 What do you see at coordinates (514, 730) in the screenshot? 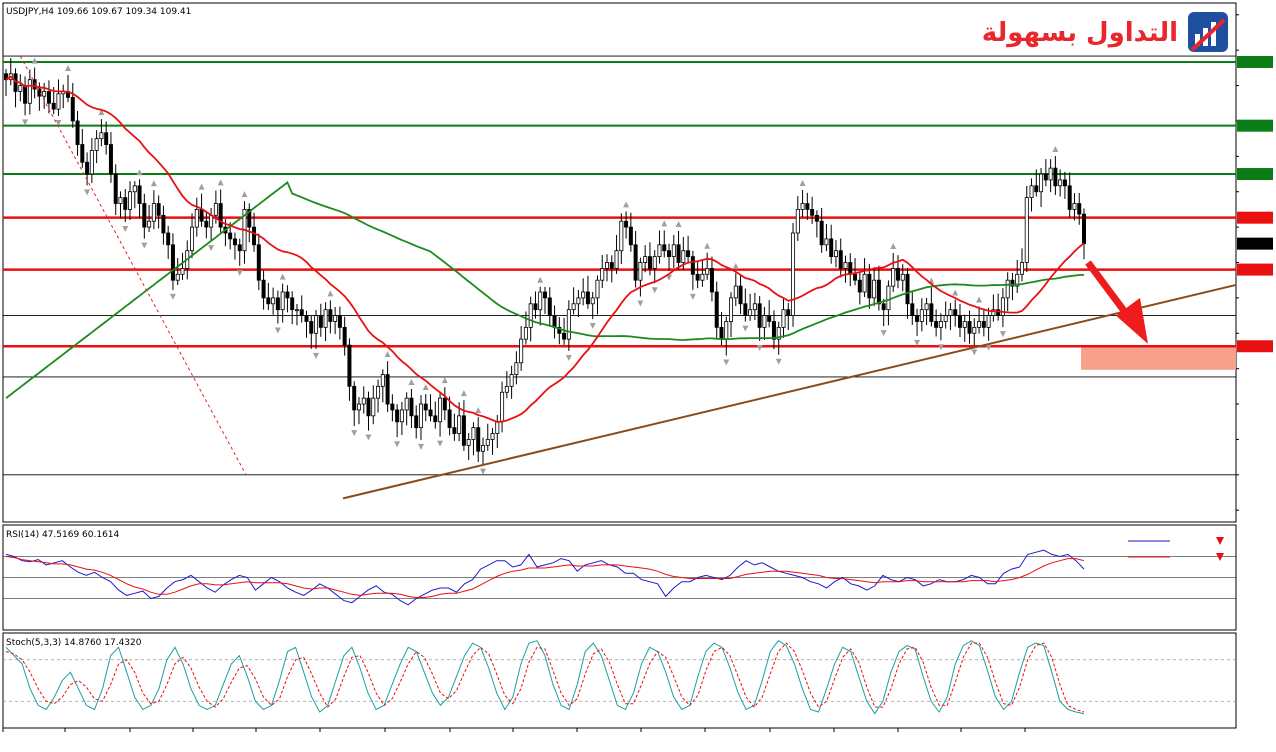
I see `time-axis` at bounding box center [514, 730].